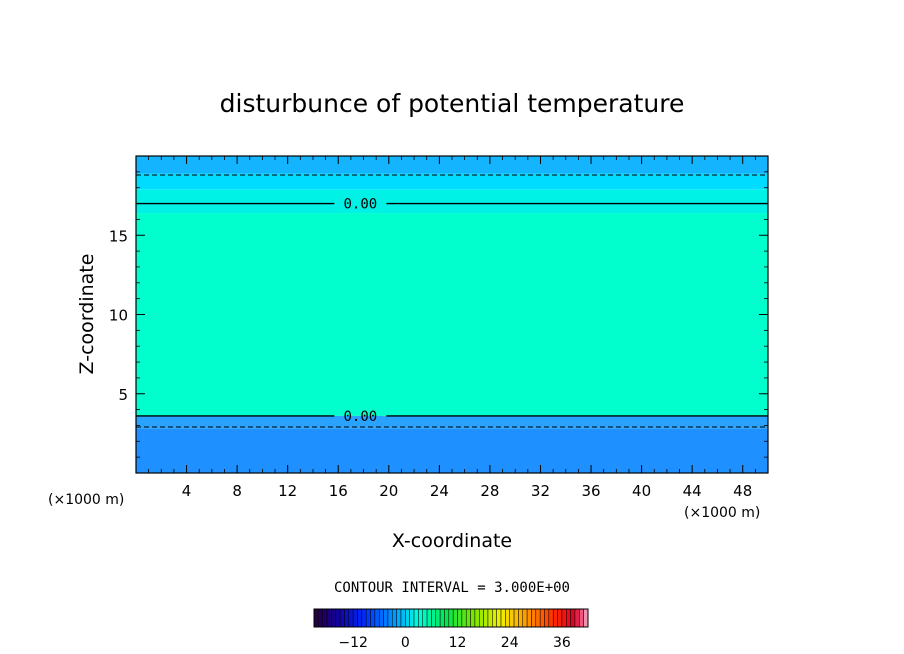 The height and width of the screenshot is (654, 904). Describe the element at coordinates (540, 491) in the screenshot. I see `x-tick-label: 32` at that location.